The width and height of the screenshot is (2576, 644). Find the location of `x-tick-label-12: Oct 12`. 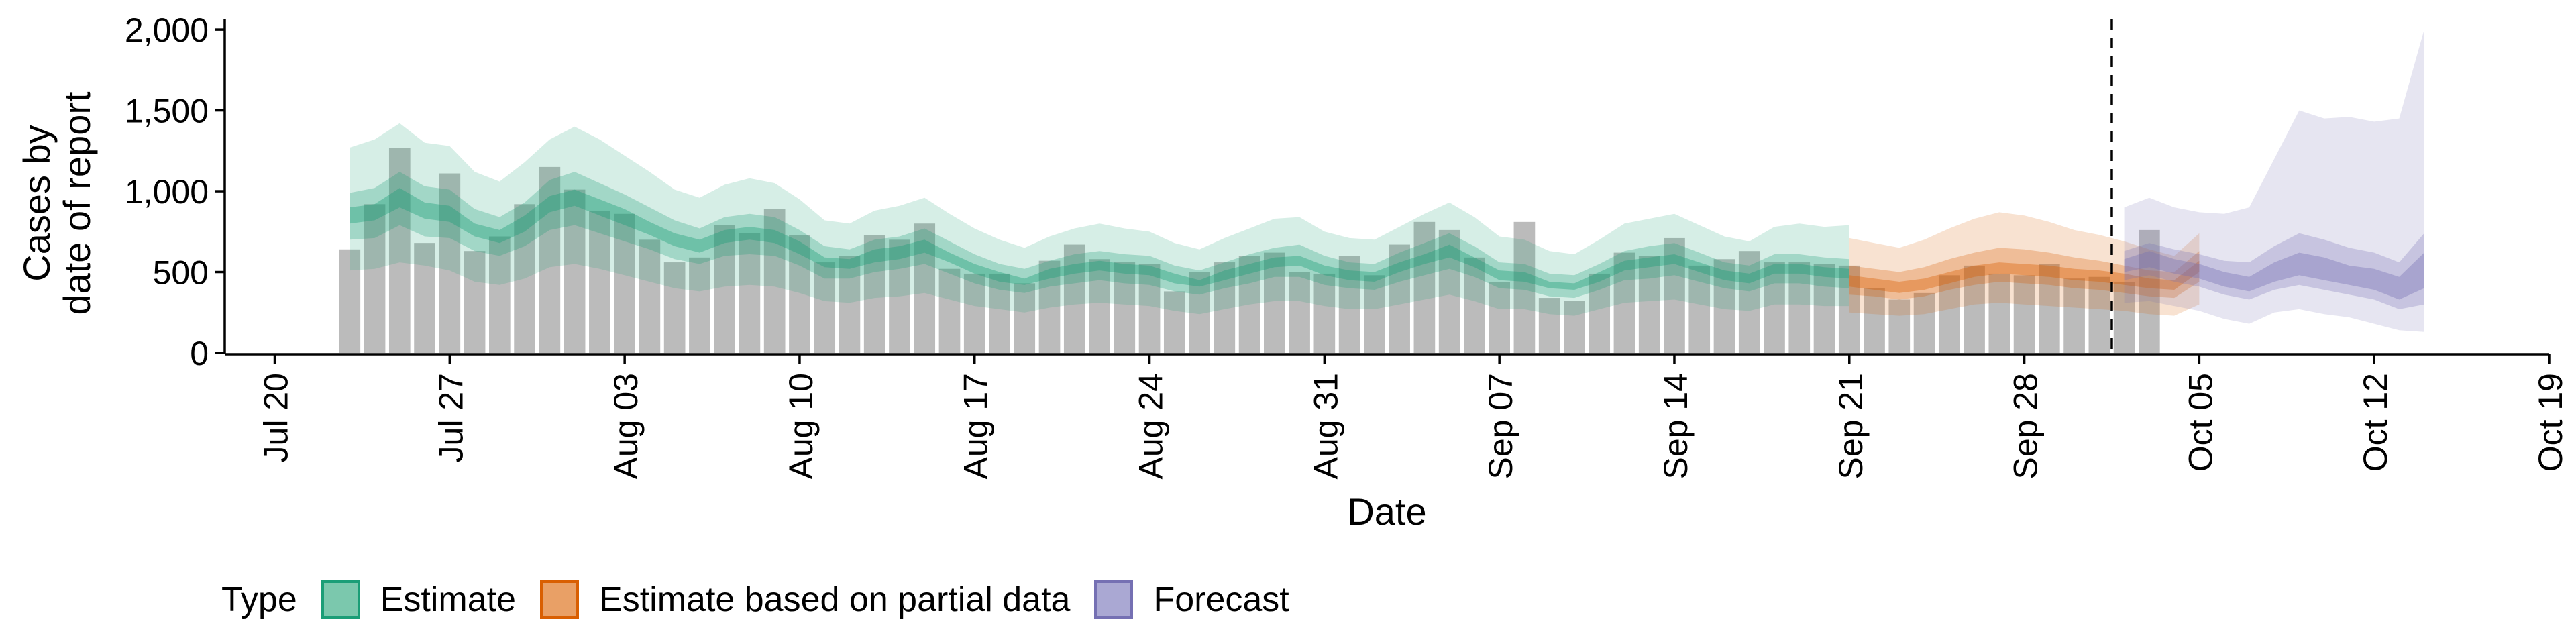

x-tick-label-12: Oct 12 is located at coordinates (2375, 422).